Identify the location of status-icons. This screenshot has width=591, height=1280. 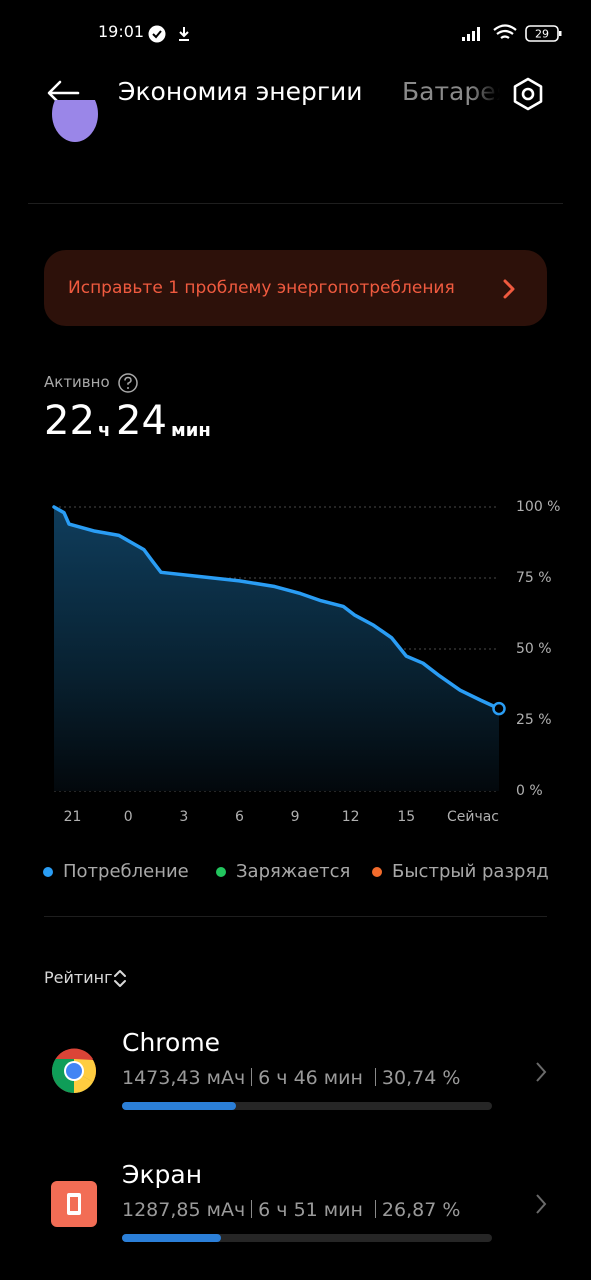
(168, 34).